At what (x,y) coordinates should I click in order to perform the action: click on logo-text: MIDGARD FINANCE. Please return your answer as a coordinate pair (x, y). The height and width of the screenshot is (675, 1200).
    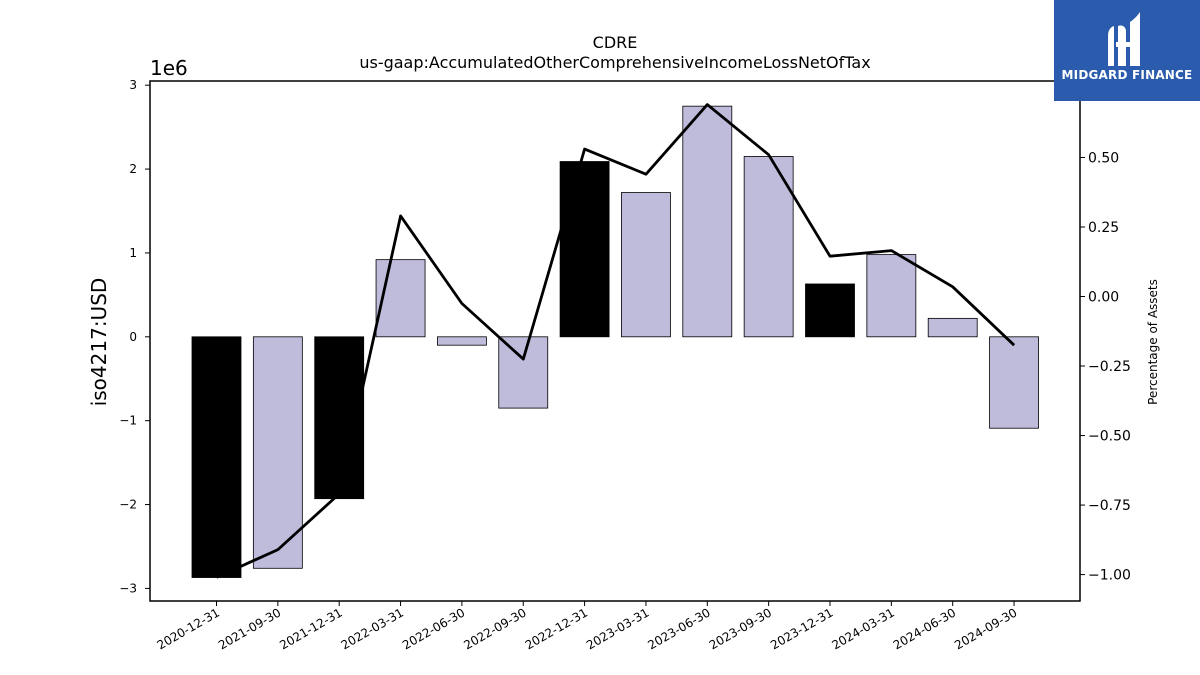
    Looking at the image, I should click on (1127, 75).